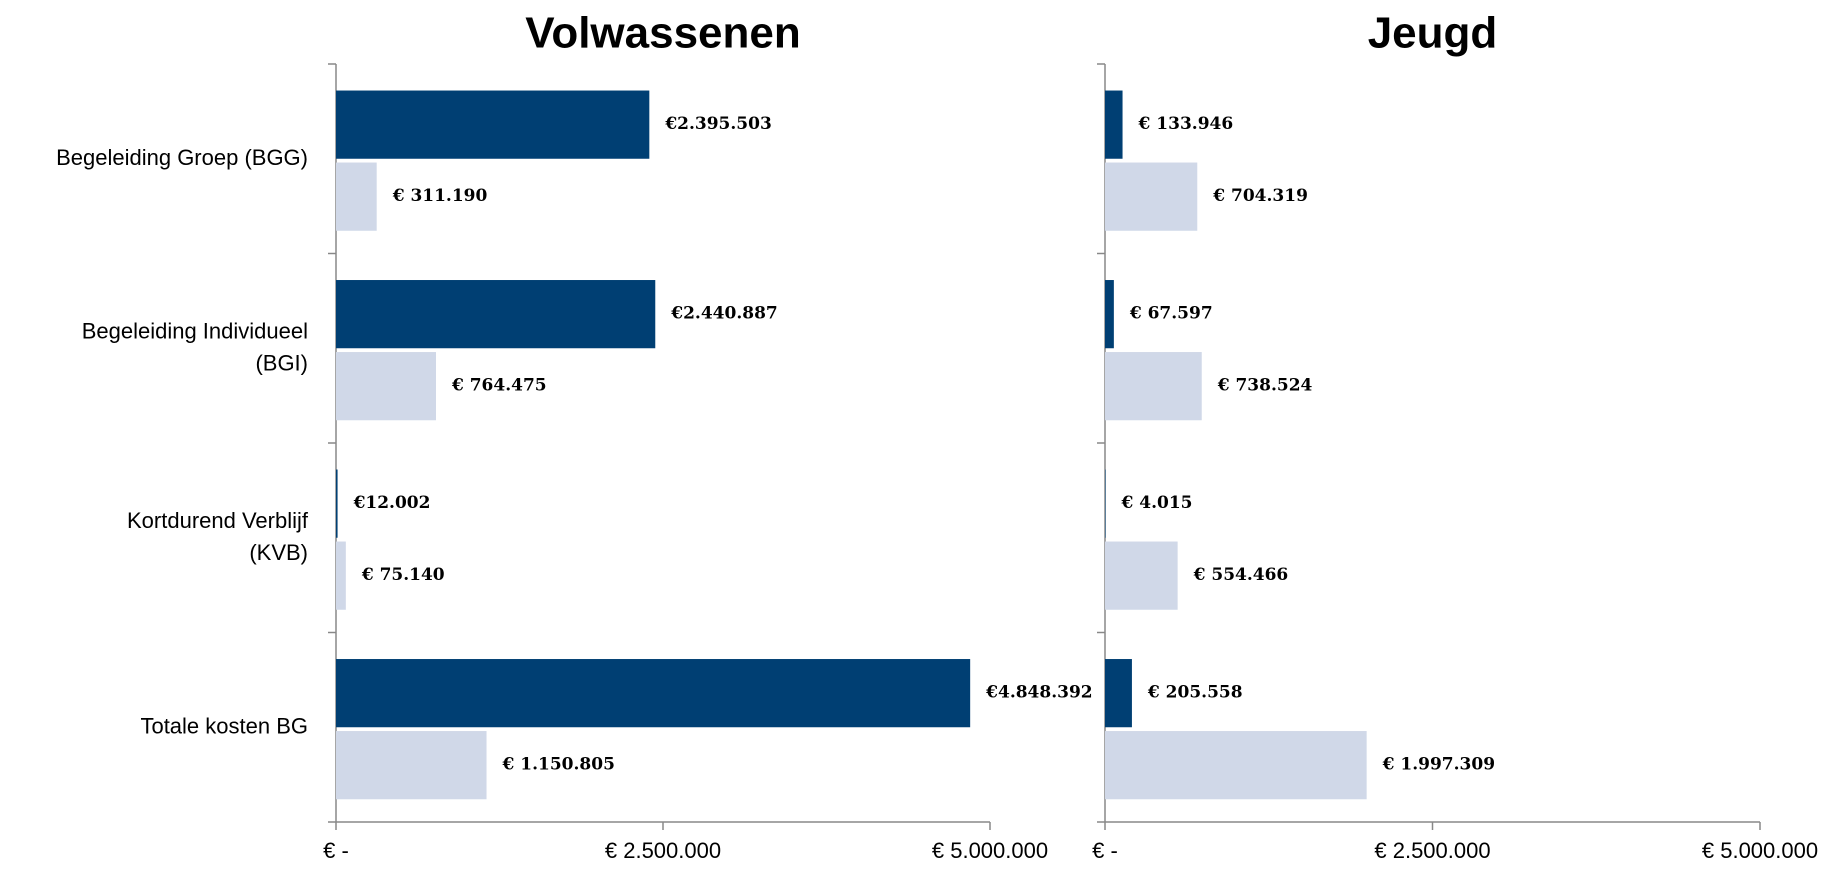  Describe the element at coordinates (1438, 765) in the screenshot. I see `value-label: € 1.997.309` at that location.